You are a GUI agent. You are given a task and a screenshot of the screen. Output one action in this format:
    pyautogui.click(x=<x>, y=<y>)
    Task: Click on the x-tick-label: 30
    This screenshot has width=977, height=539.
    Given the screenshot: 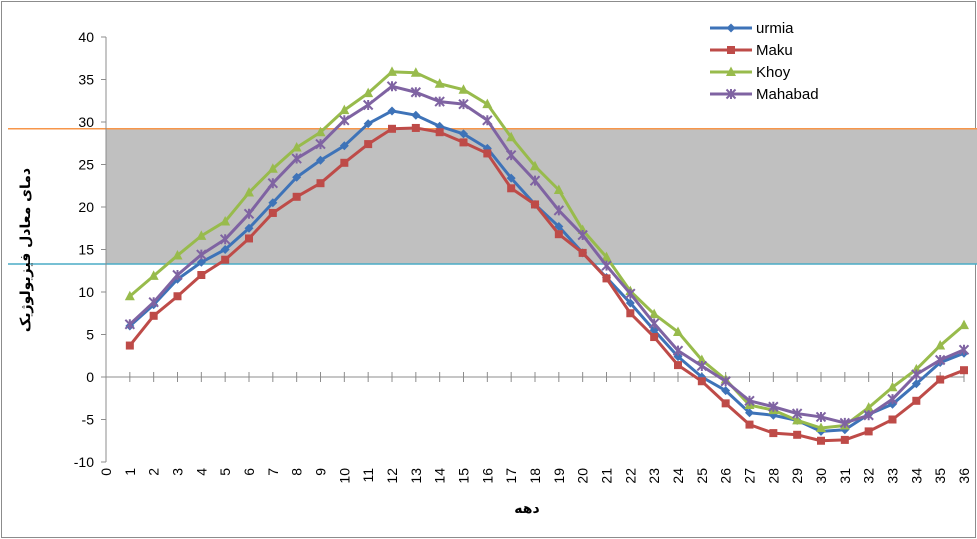 What is the action you would take?
    pyautogui.click(x=821, y=476)
    